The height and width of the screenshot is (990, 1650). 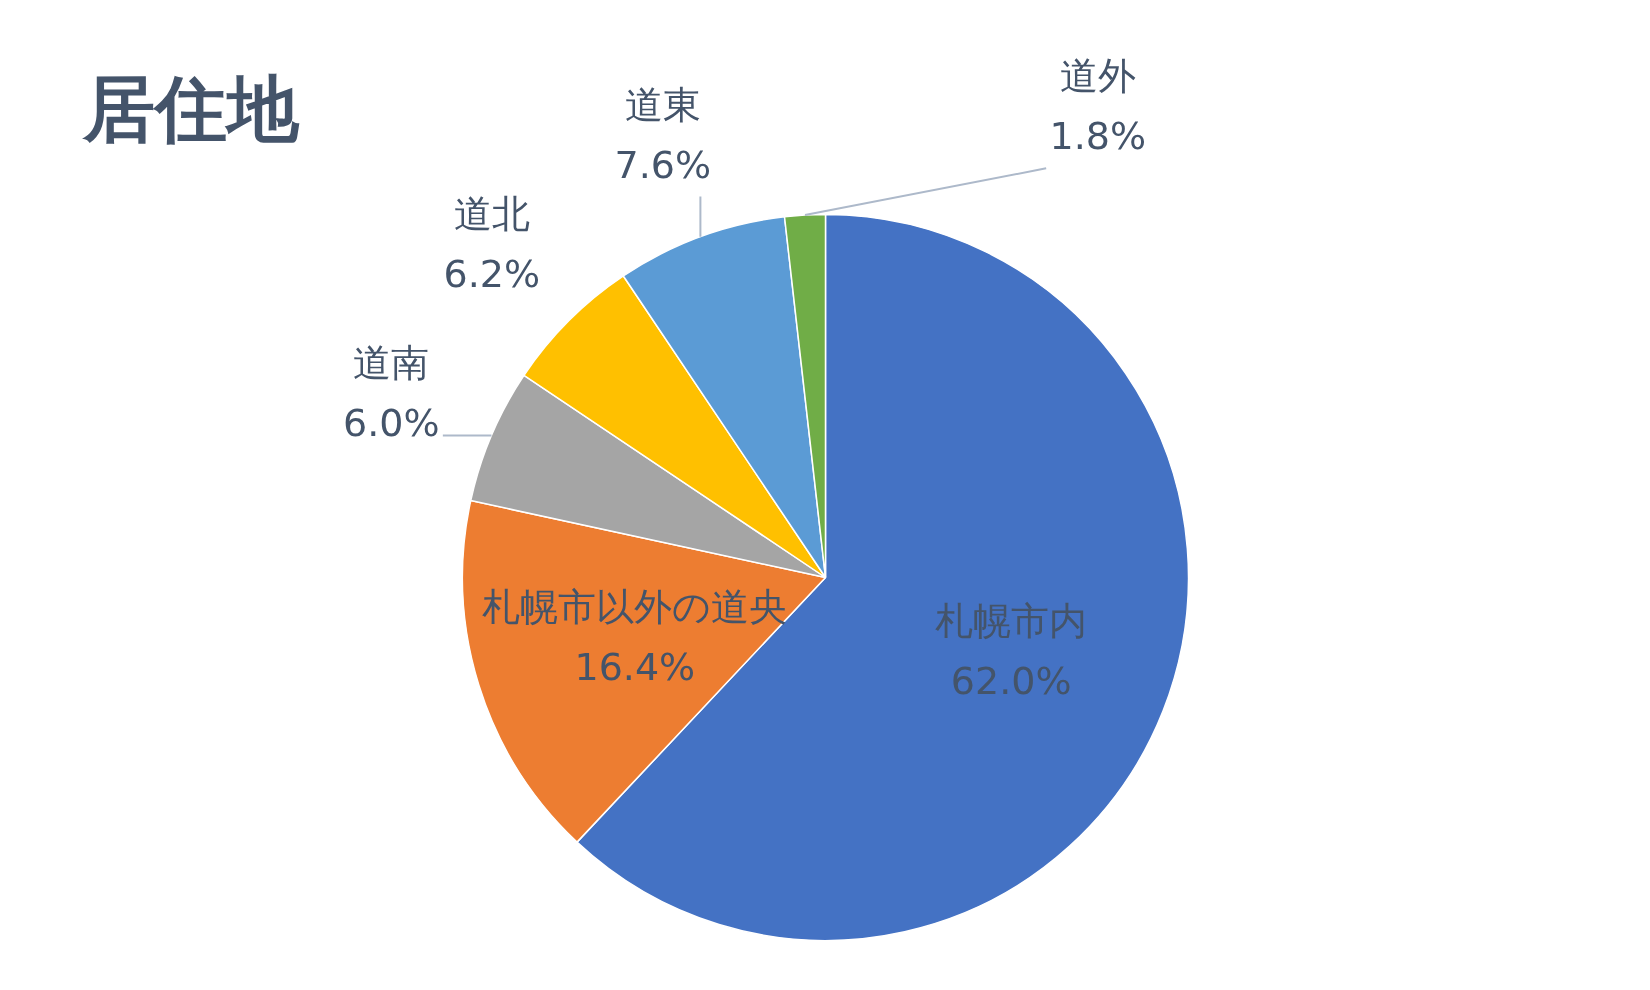 What do you see at coordinates (391, 422) in the screenshot?
I see `data-label: 6.0%` at bounding box center [391, 422].